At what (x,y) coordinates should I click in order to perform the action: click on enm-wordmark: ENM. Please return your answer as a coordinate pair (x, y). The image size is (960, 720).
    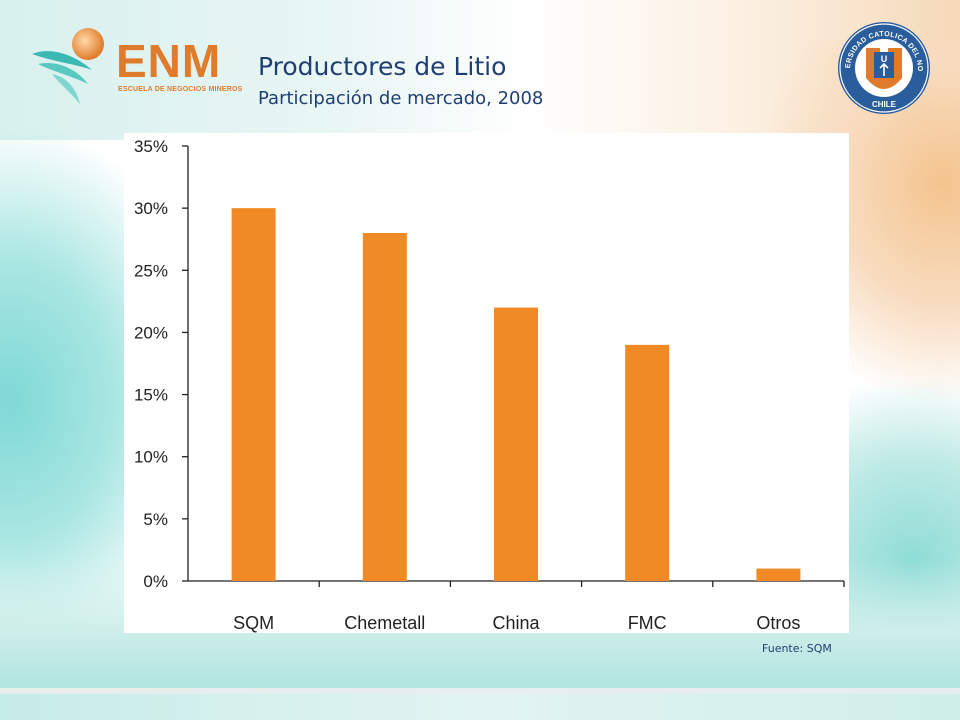
    Looking at the image, I should click on (169, 61).